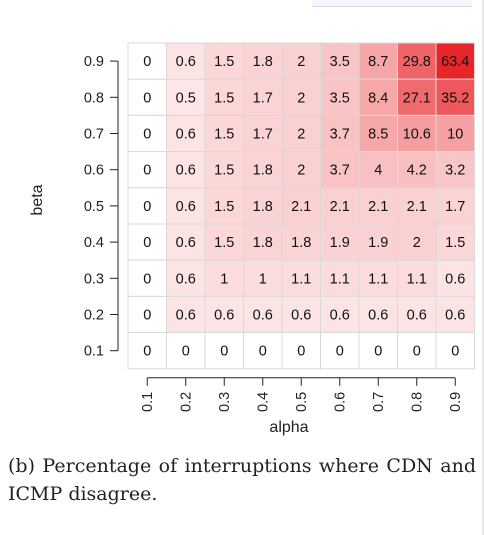  I want to click on x-tick-label: 0.3, so click(225, 402).